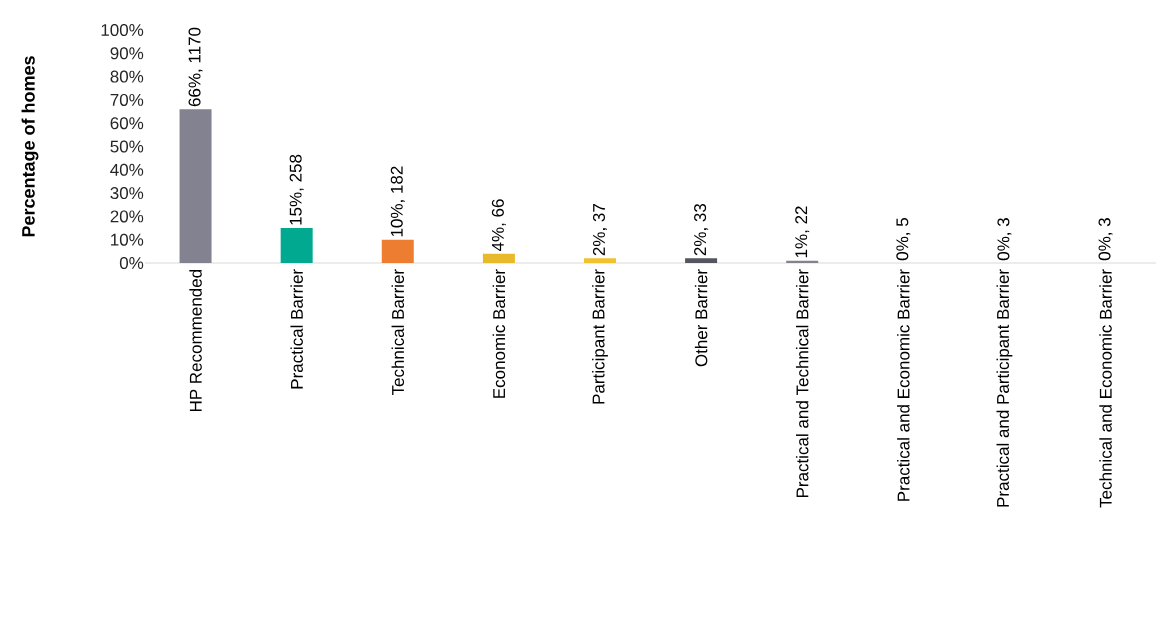 This screenshot has height=620, width=1156. What do you see at coordinates (127, 146) in the screenshot?
I see `y-tick-label: 50%` at bounding box center [127, 146].